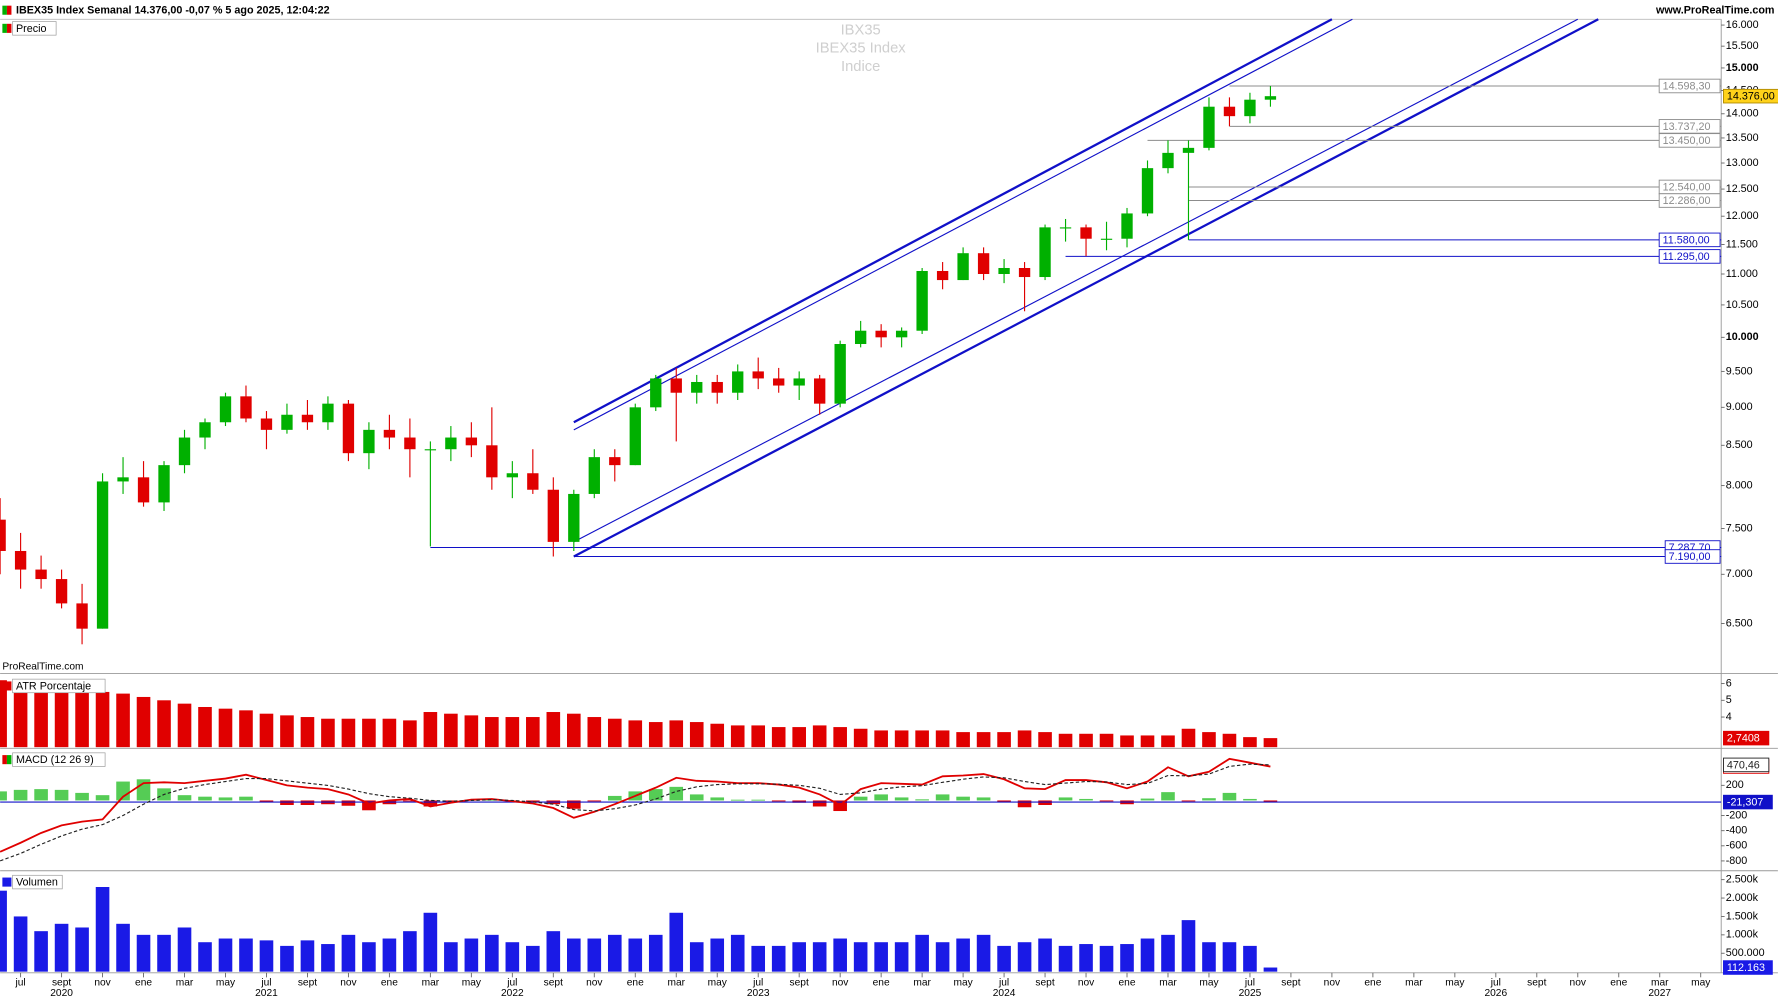 This screenshot has width=1778, height=1000. Describe the element at coordinates (9, 10) in the screenshot. I see `header-icon` at that location.